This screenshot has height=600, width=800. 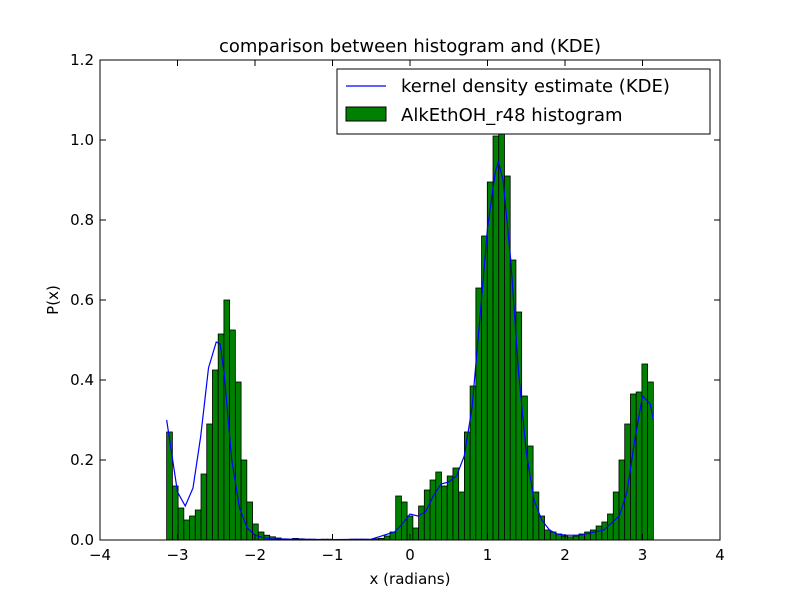 What do you see at coordinates (53, 300) in the screenshot?
I see `y-axis-label: P(x)` at bounding box center [53, 300].